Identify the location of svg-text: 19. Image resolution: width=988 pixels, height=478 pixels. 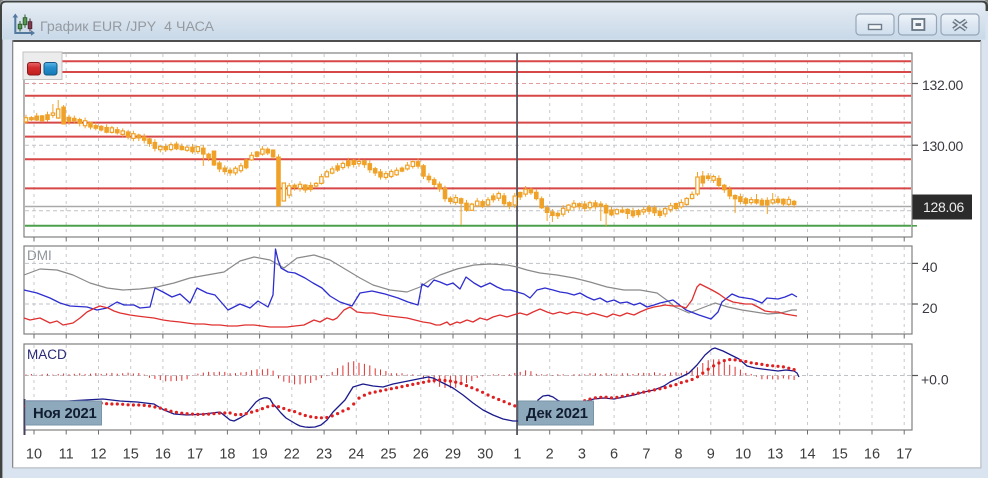
(260, 455).